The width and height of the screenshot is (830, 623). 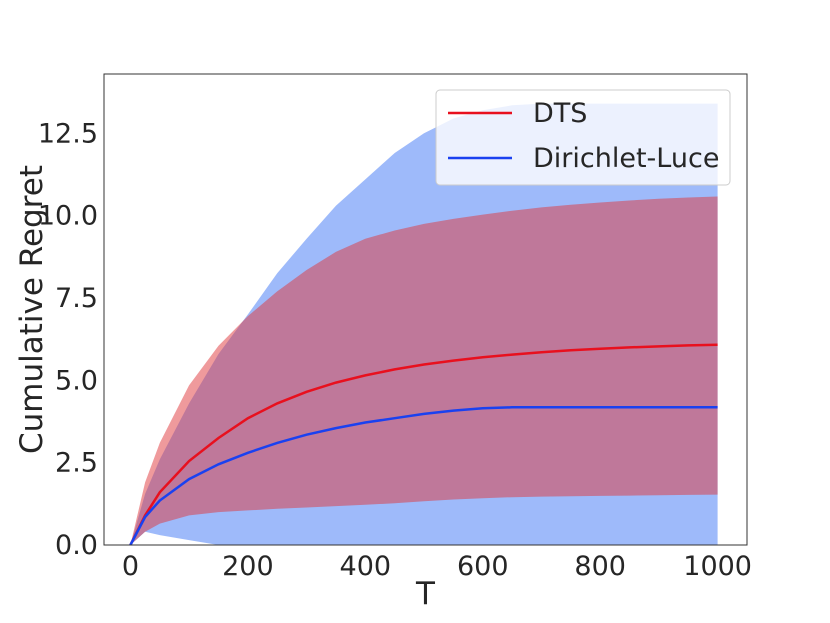 I want to click on y-tick-label: 7.5, so click(x=76, y=298).